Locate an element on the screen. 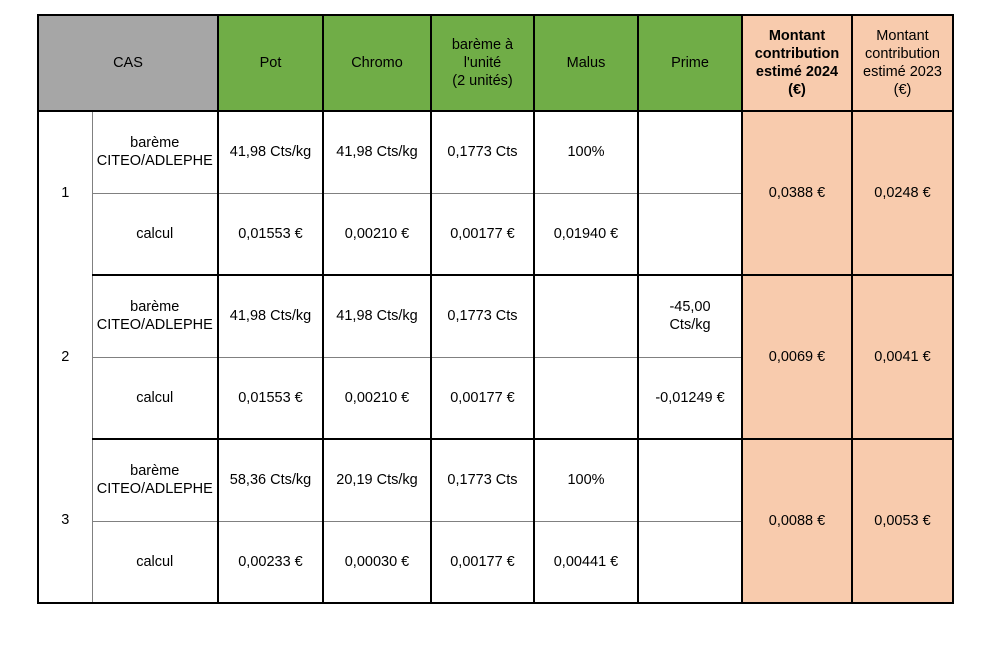 The image size is (987, 650). header-cell-montant-2023: Montant contribution estimé 2023 (€) is located at coordinates (902, 63).